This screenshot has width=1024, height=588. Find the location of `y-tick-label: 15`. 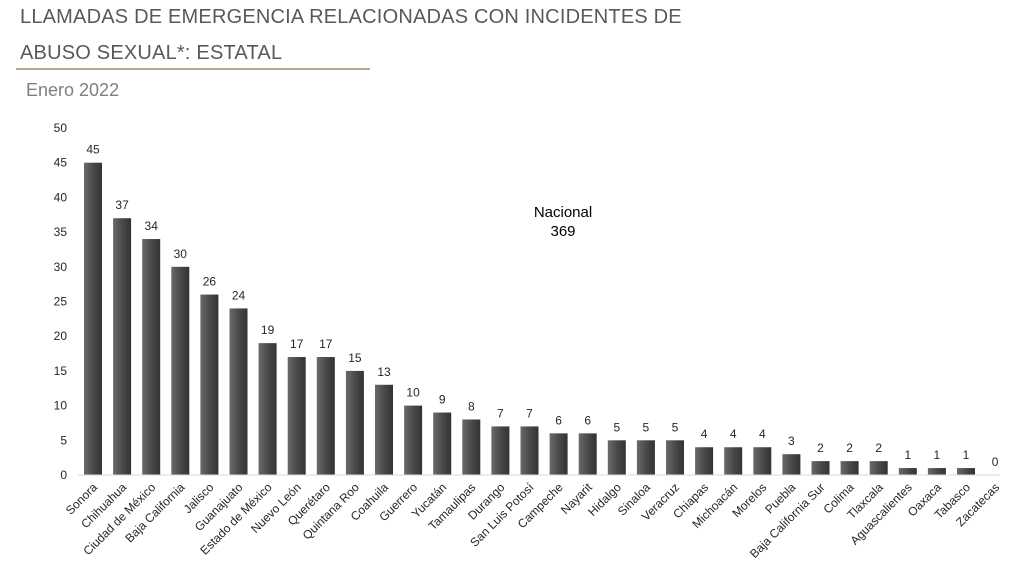

y-tick-label: 15 is located at coordinates (61, 371).